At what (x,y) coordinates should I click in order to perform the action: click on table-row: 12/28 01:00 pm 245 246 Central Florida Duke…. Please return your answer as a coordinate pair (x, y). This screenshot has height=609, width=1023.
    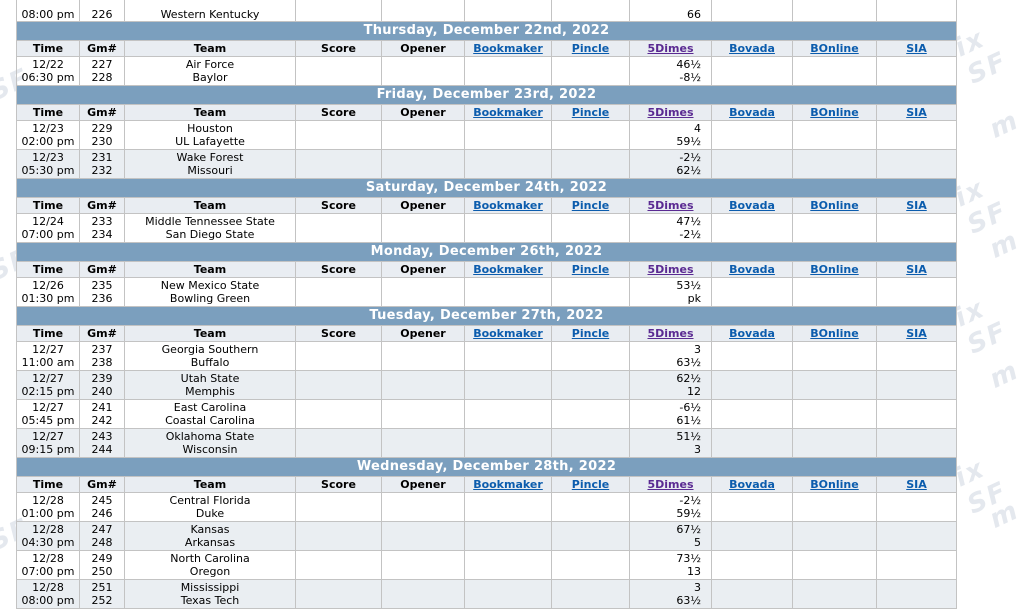
    Looking at the image, I should click on (486, 507).